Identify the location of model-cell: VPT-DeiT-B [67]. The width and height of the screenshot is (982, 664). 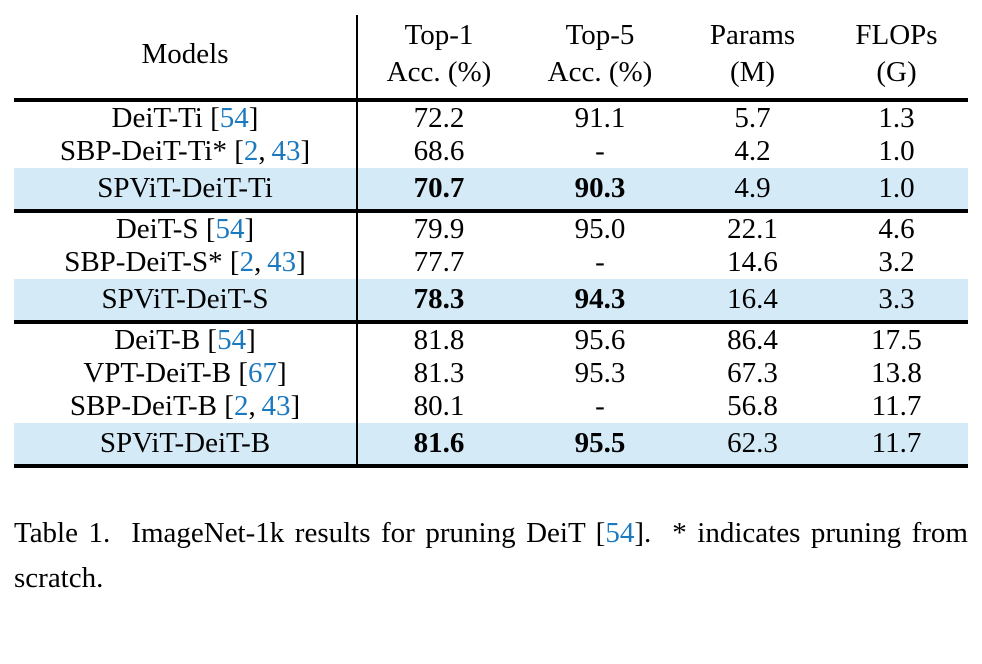
(186, 373).